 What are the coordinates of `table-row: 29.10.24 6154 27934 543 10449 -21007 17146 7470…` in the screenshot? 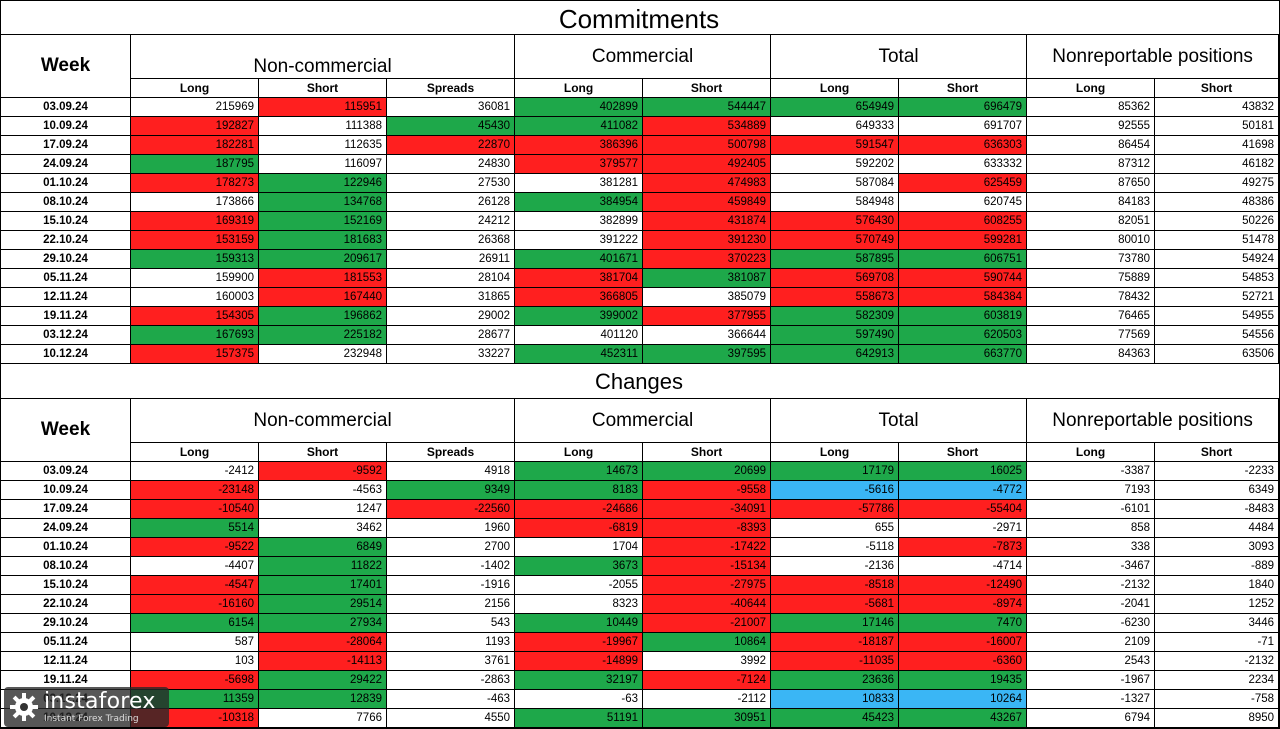 It's located at (640, 623).